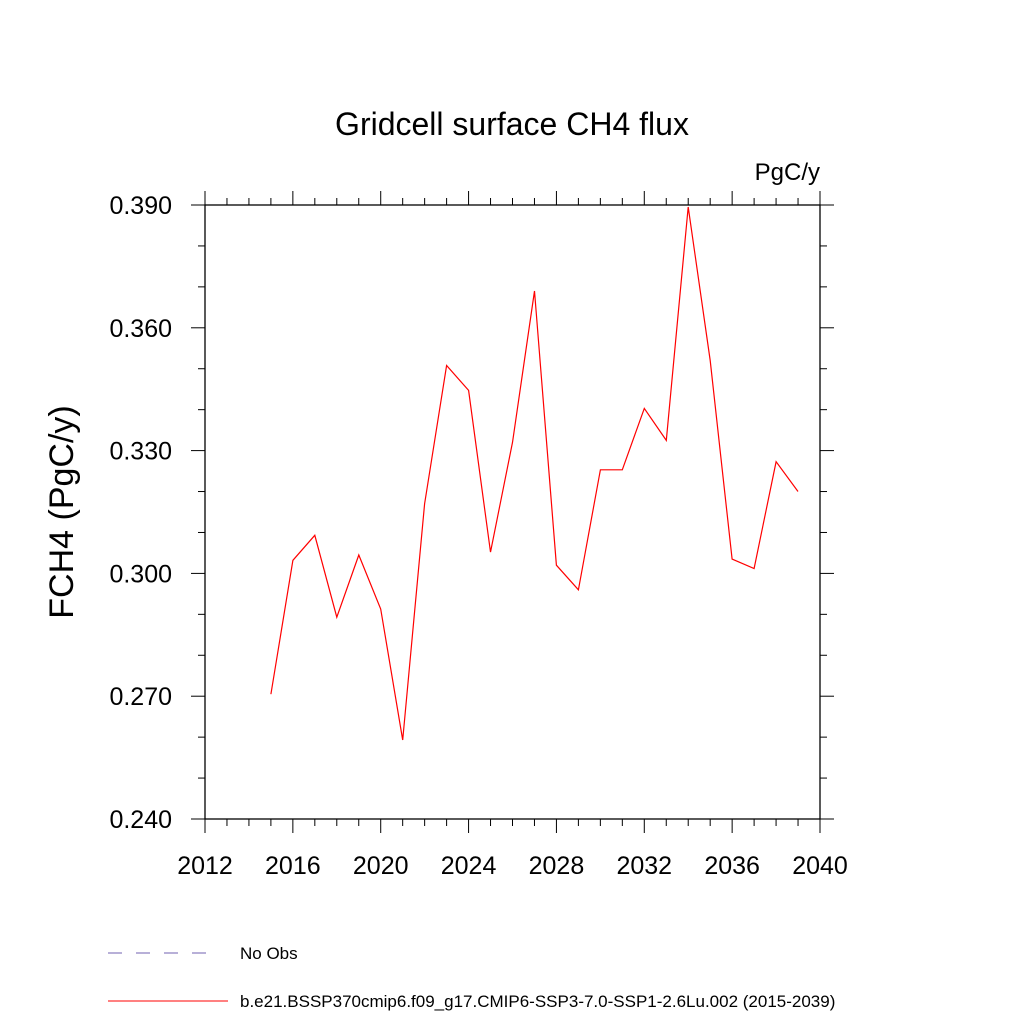  Describe the element at coordinates (512, 124) in the screenshot. I see `chart-title: Gridcell surface CH4 flux` at that location.